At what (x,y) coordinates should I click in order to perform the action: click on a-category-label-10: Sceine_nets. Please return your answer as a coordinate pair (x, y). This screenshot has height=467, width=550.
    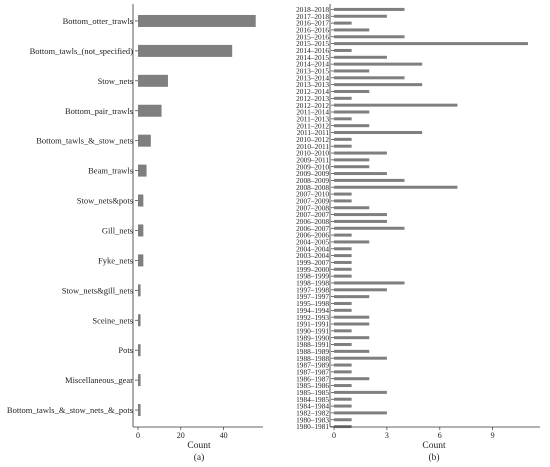
    Looking at the image, I should click on (112, 320).